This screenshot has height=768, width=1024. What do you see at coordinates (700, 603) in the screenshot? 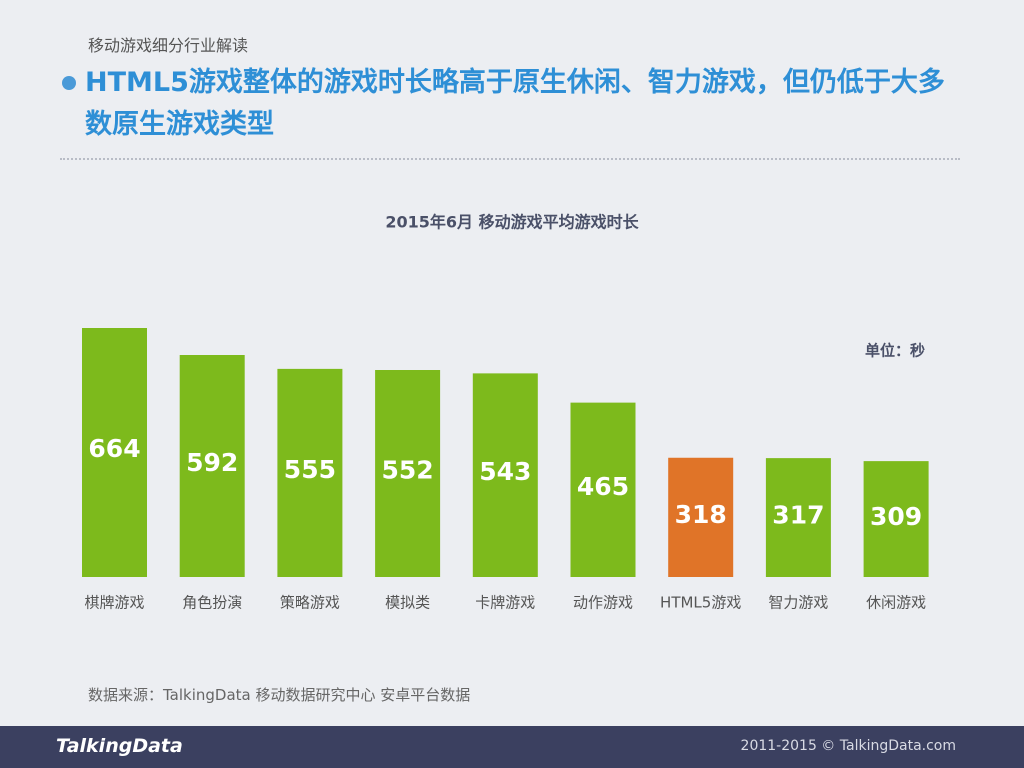
I see `x-tick-label: HTML5游戏` at bounding box center [700, 603].